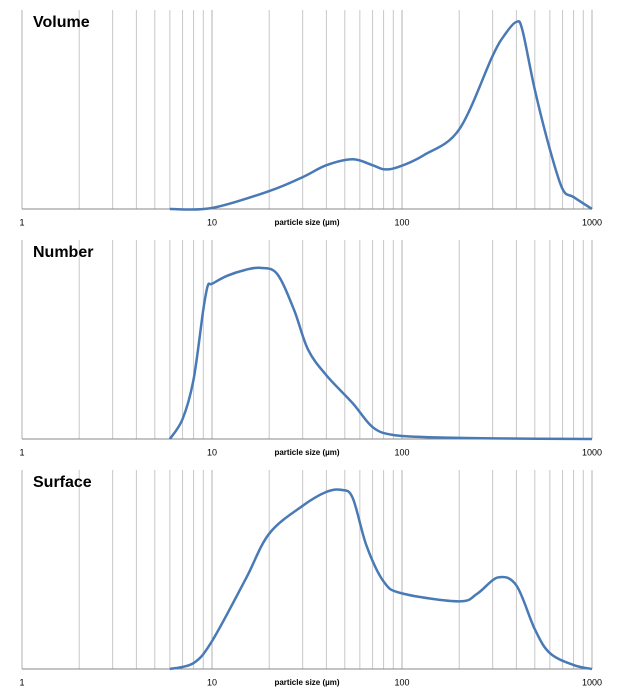 The width and height of the screenshot is (620, 693). What do you see at coordinates (62, 482) in the screenshot?
I see `chart-title: Surface` at bounding box center [62, 482].